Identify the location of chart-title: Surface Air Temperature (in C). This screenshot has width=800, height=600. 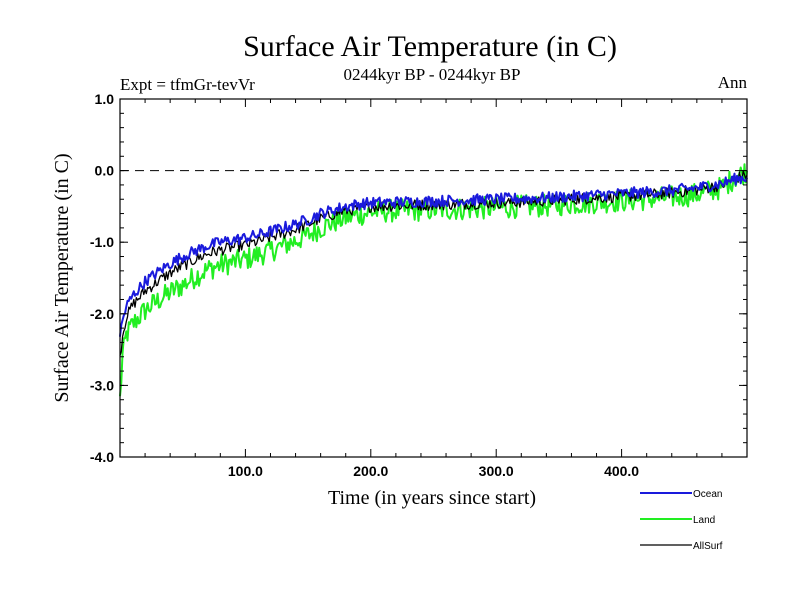
(430, 46).